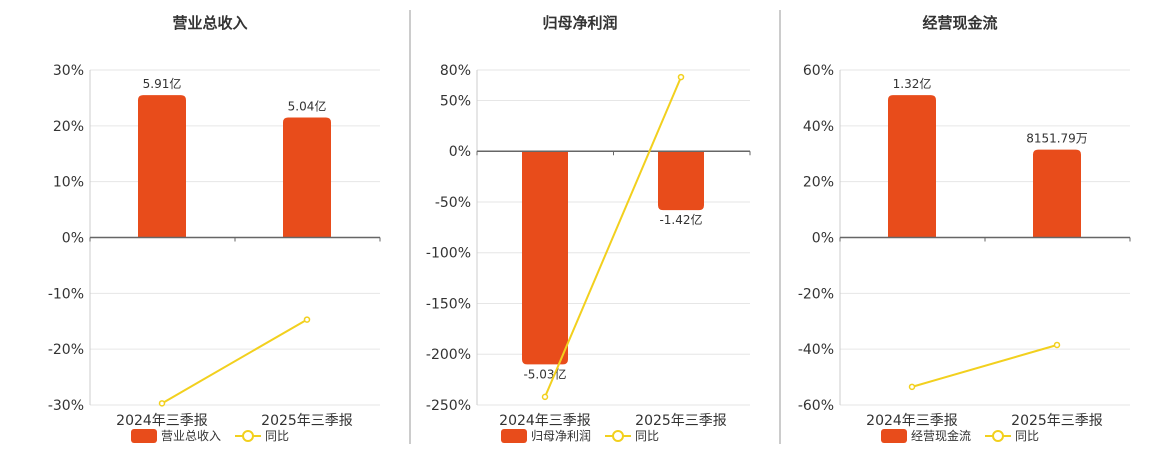 The image size is (1160, 450). What do you see at coordinates (162, 83) in the screenshot?
I see `bar-data-label: 5.91亿` at bounding box center [162, 83].